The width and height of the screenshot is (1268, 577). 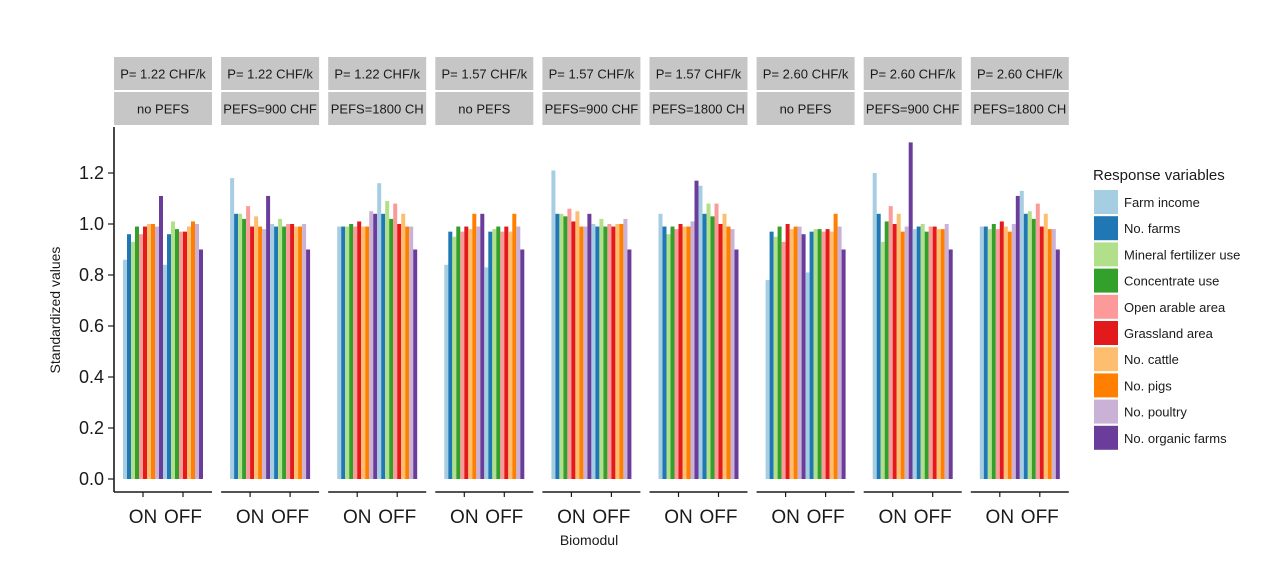 I want to click on facet-strip-top-label: P= 1.57 CHF/k, so click(x=592, y=74).